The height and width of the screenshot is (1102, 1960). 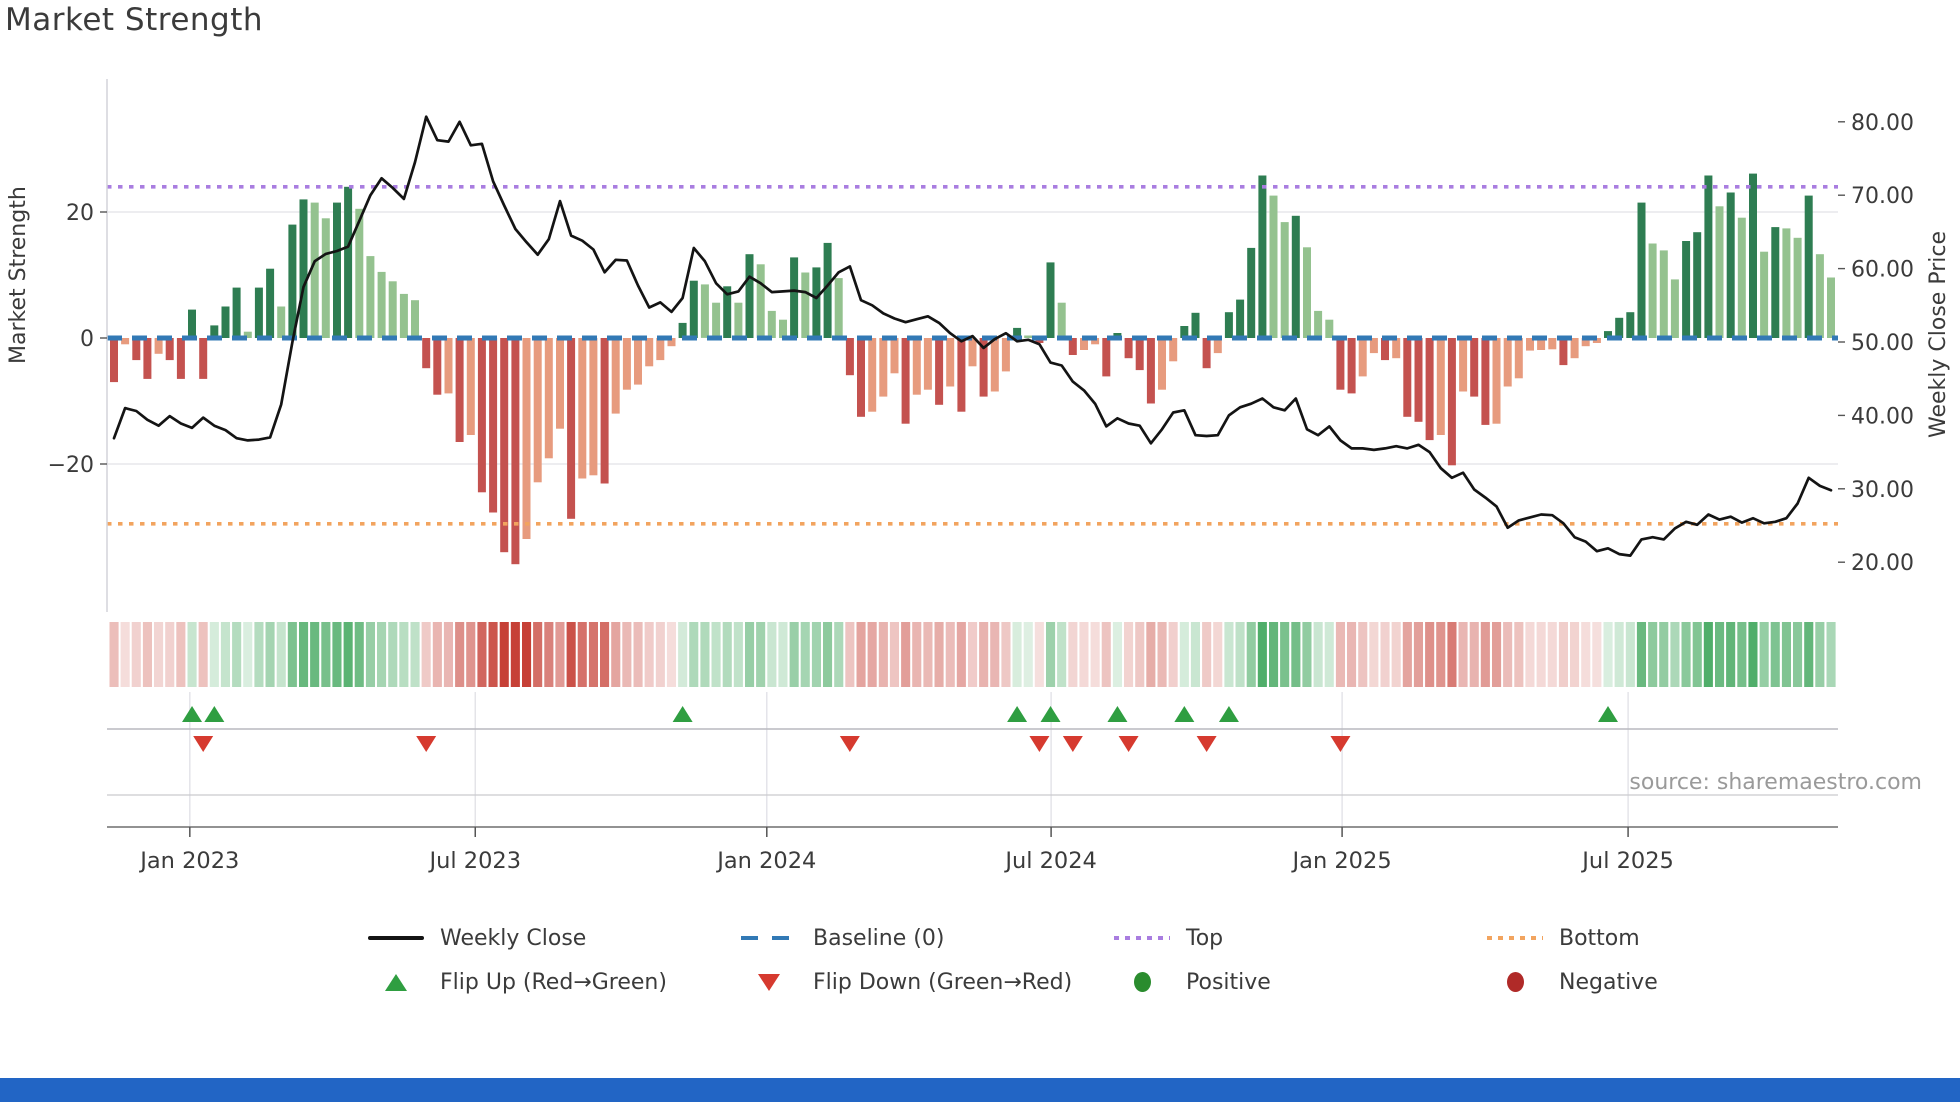 What do you see at coordinates (1142, 938) in the screenshot?
I see `top-dotted-icon` at bounding box center [1142, 938].